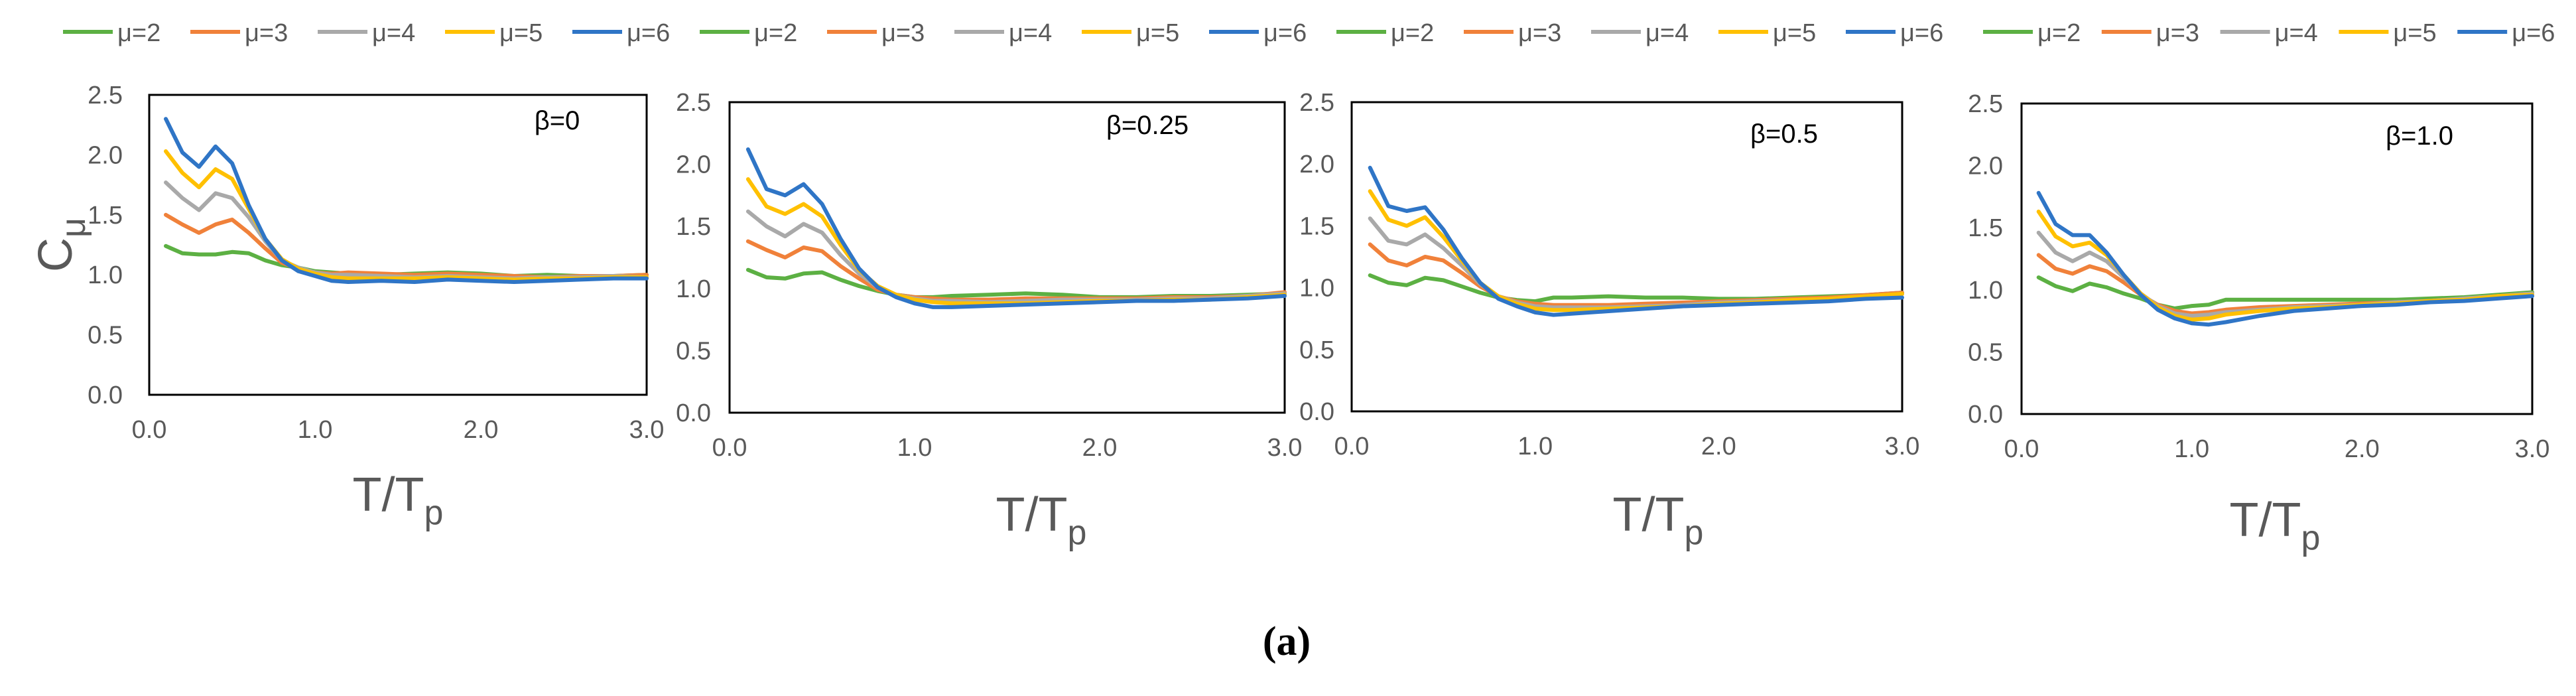 This screenshot has width=2576, height=696. I want to click on beta-annotation: β=1.0, so click(2419, 136).